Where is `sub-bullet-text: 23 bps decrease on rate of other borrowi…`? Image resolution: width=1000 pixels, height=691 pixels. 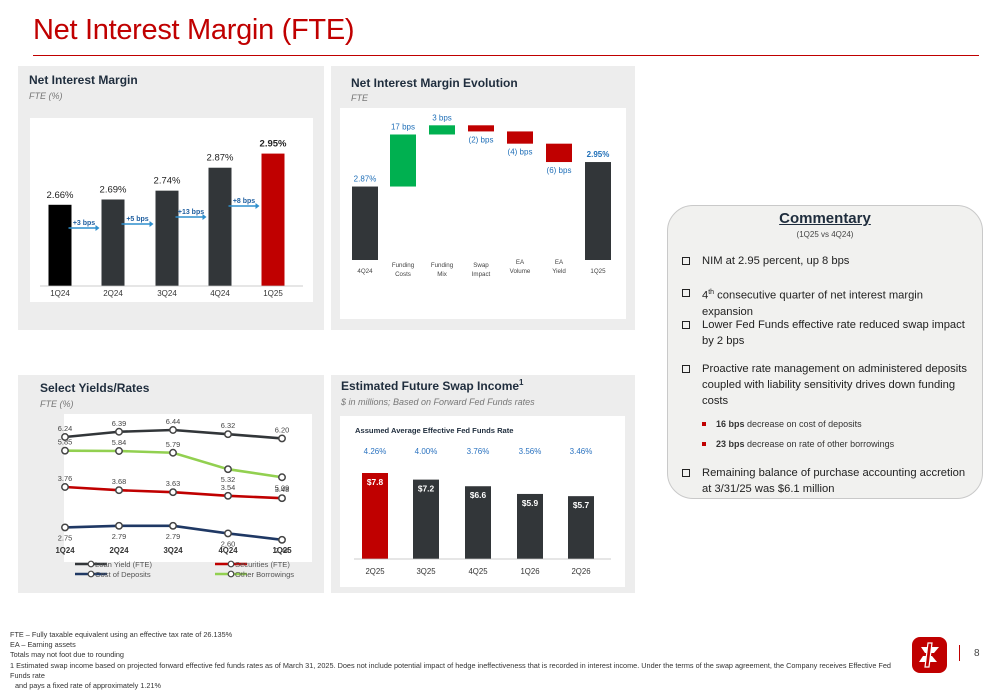 sub-bullet-text: 23 bps decrease on rate of other borrowi… is located at coordinates (832, 444).